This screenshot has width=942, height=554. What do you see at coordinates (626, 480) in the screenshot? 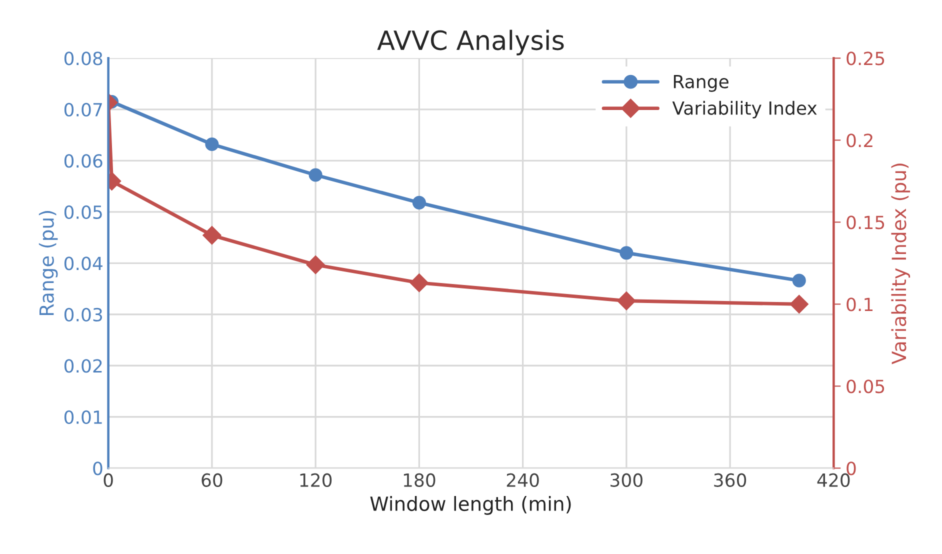
I see `x-tick-label: 300` at bounding box center [626, 480].